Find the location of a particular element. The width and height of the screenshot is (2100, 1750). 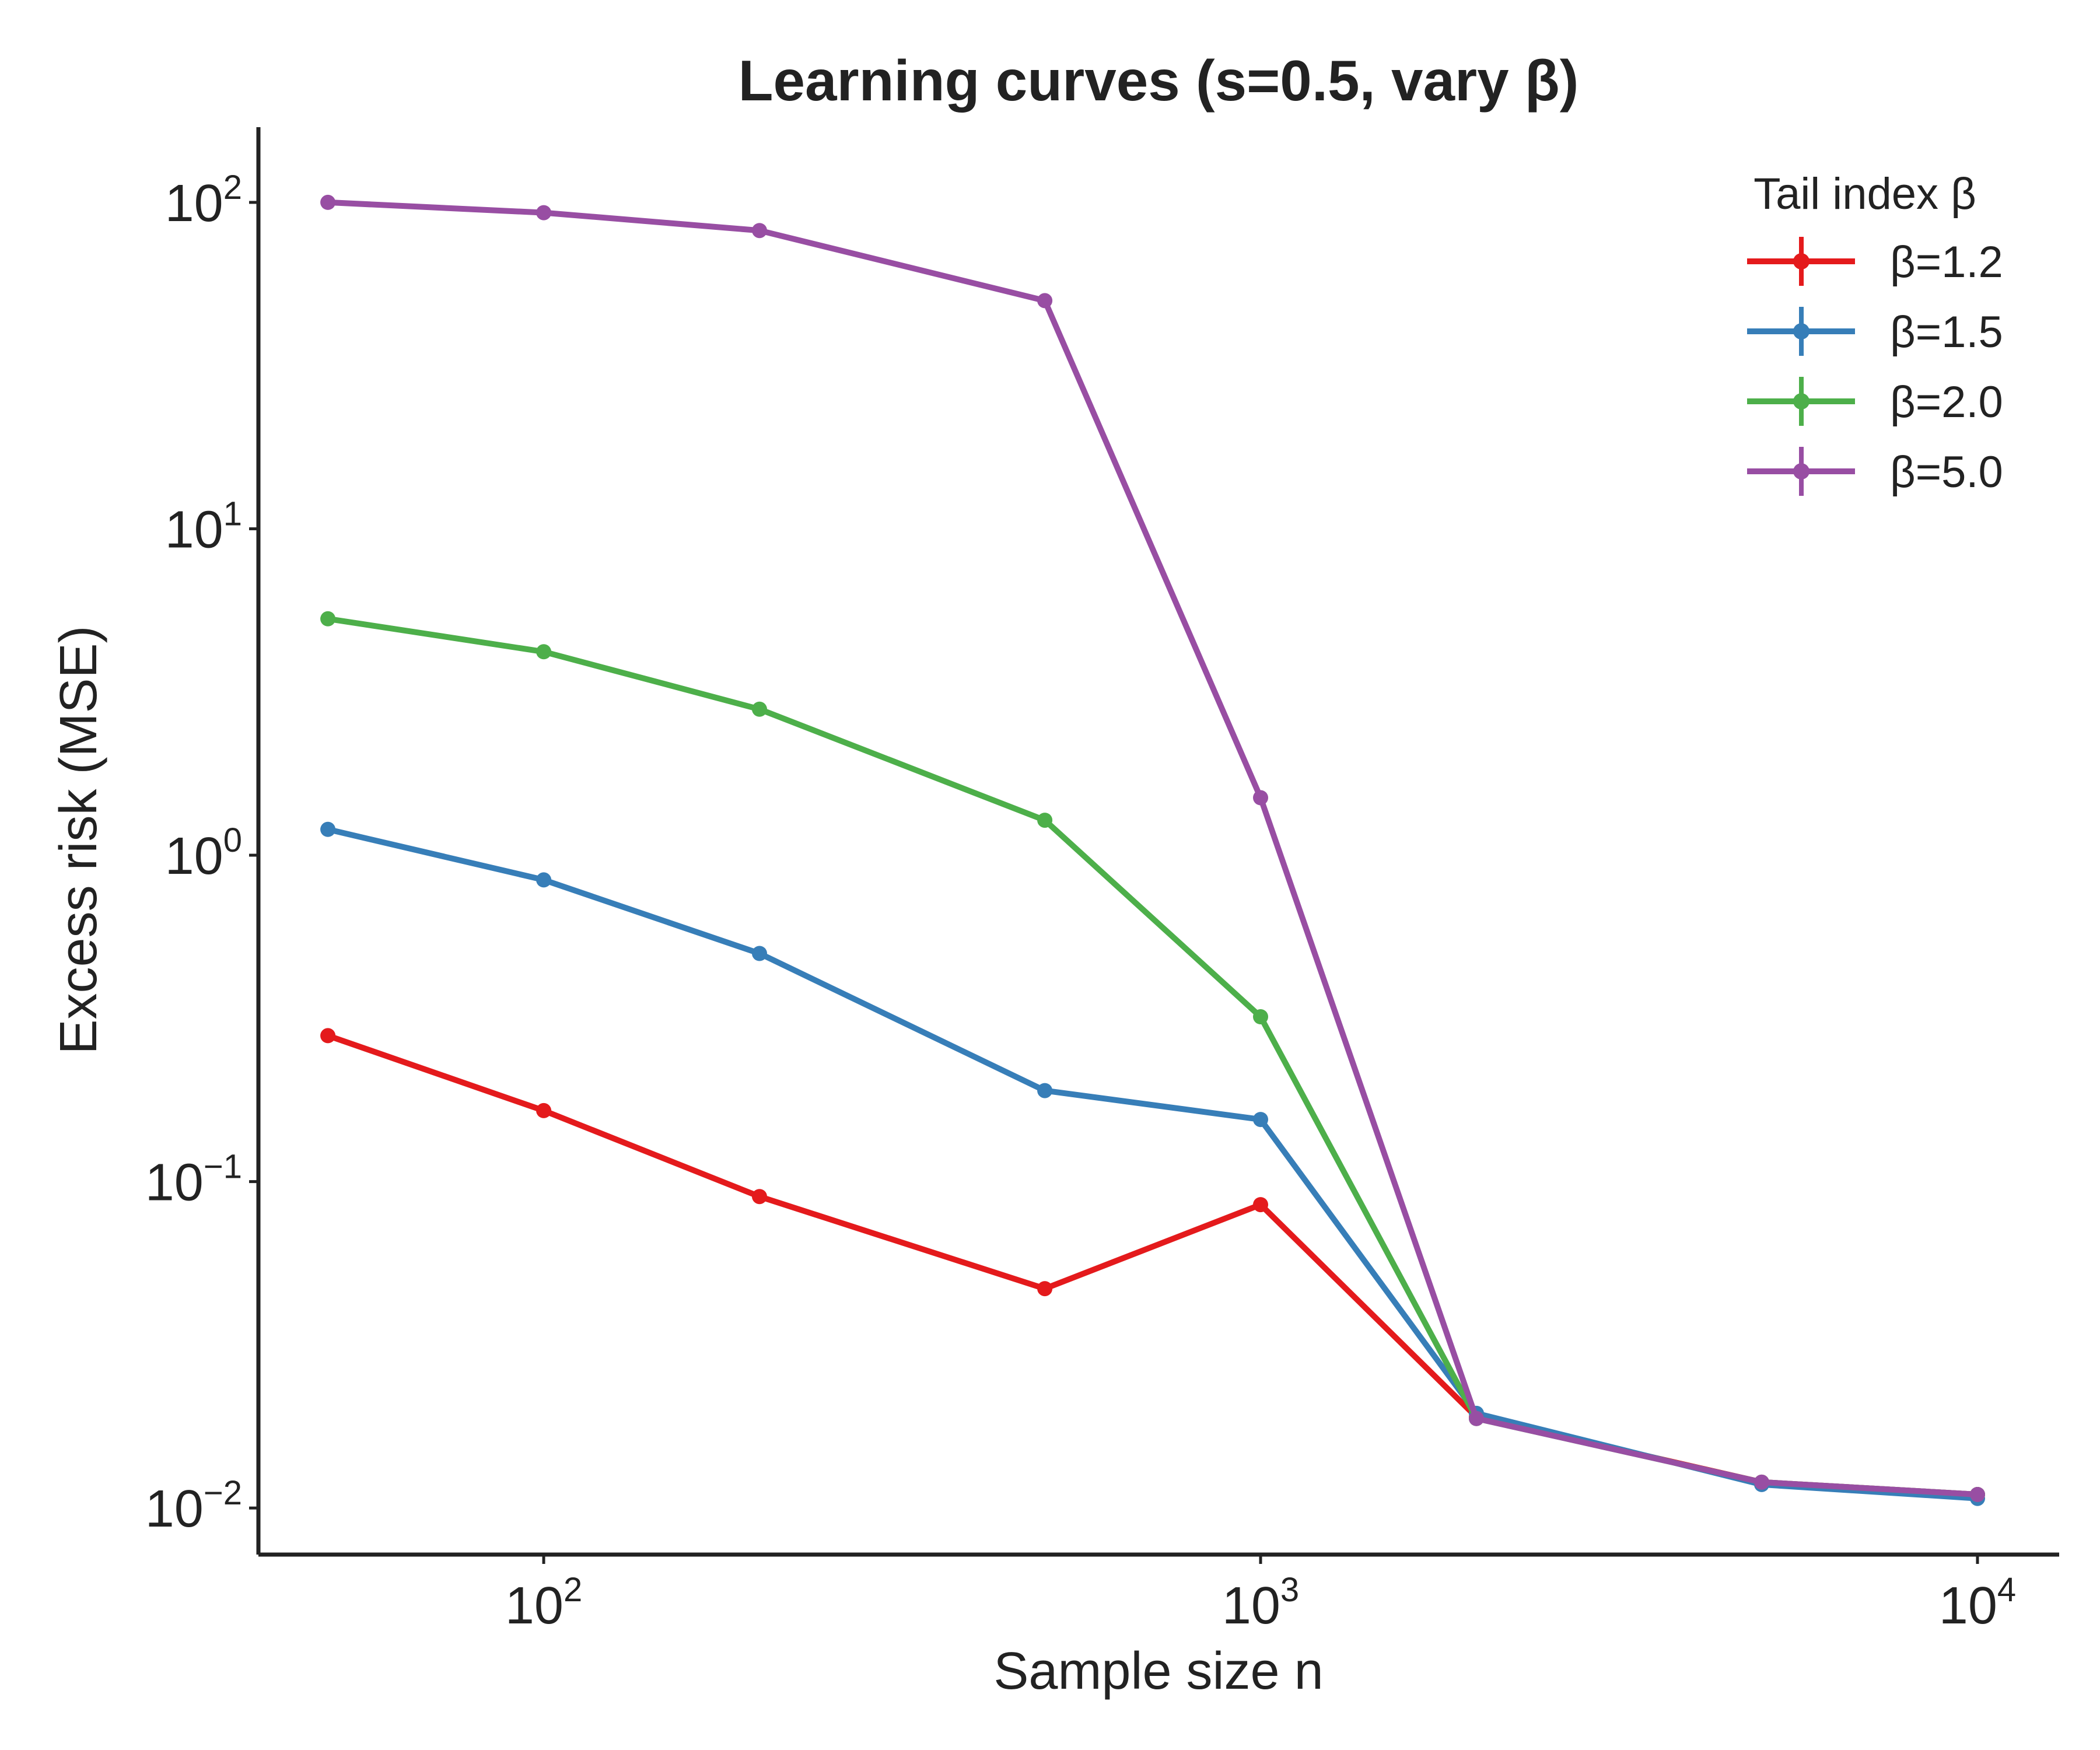

legend-title: Tail index β is located at coordinates (1865, 194).